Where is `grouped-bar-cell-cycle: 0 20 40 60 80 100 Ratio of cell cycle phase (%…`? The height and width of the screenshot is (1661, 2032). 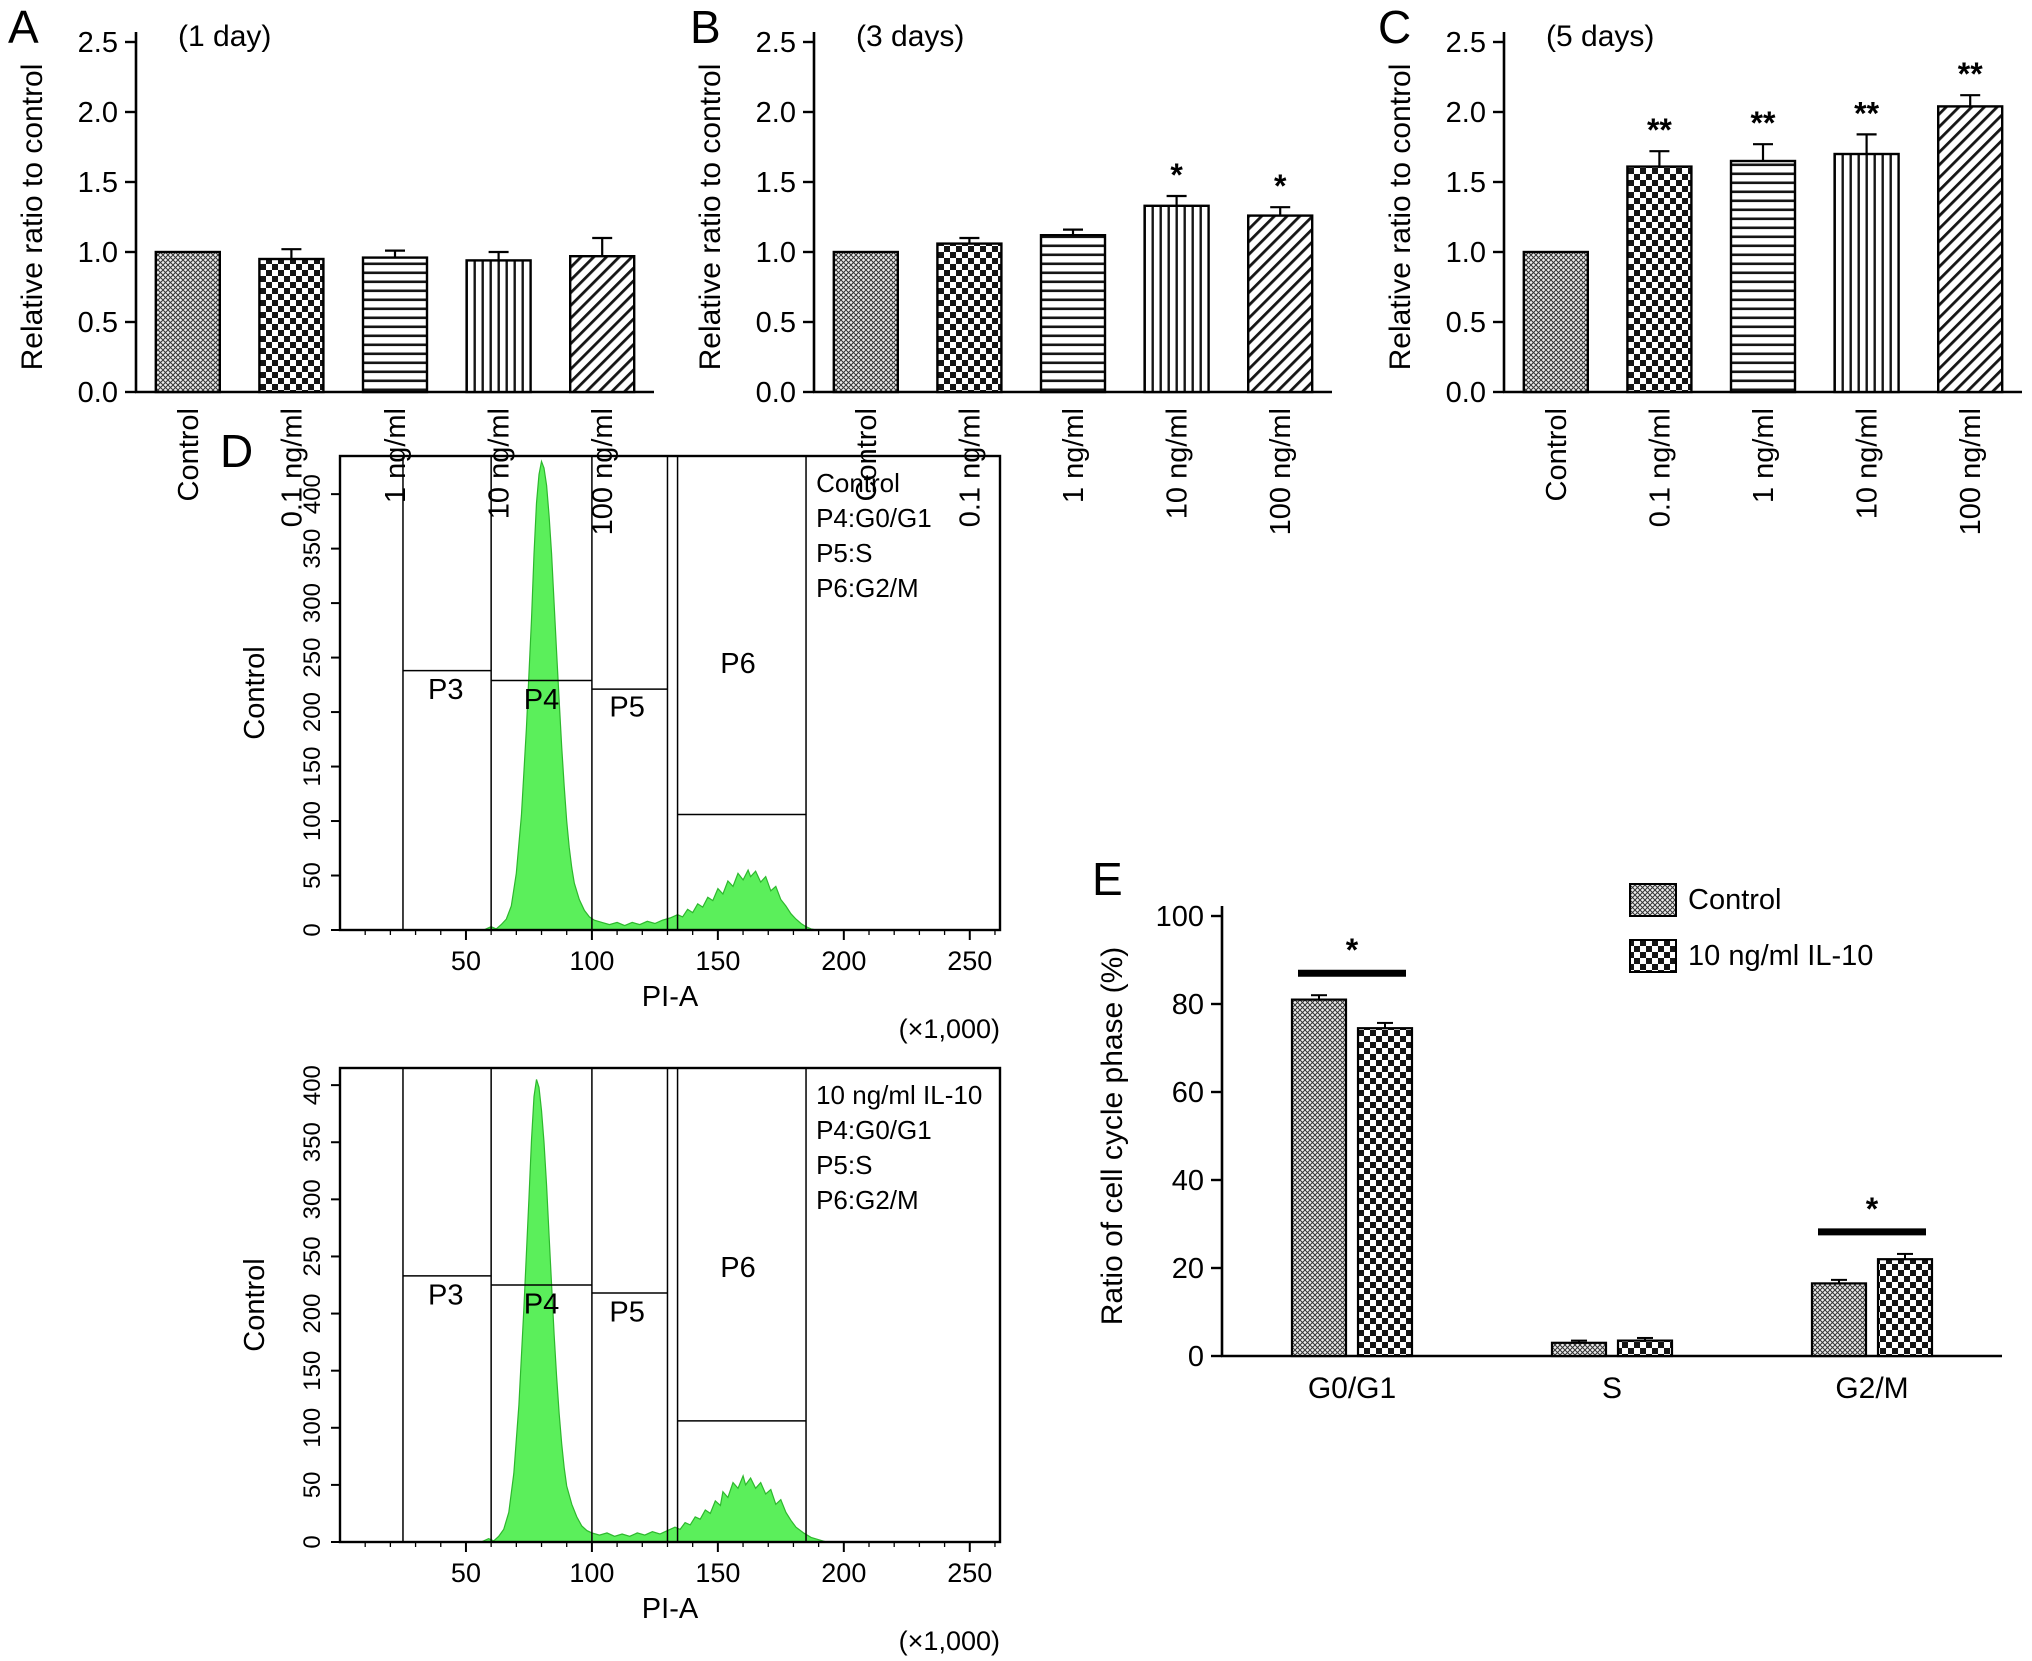
grouped-bar-cell-cycle: 0 20 40 60 80 100 Ratio of cell cycle phase (%… is located at coordinates (1549, 1144).